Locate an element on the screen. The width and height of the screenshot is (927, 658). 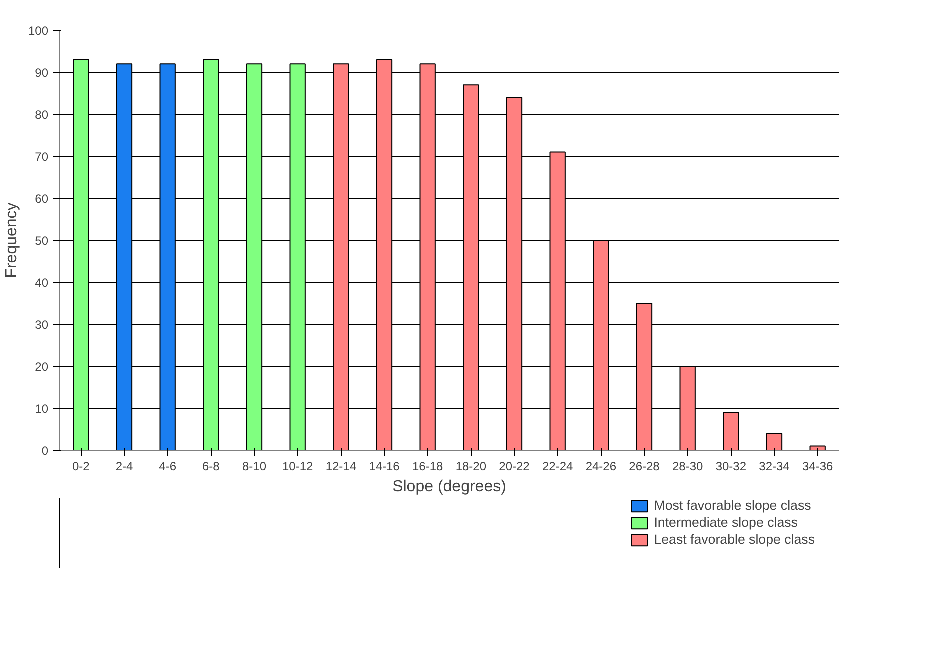
y-tick-label: 20 is located at coordinates (42, 367).